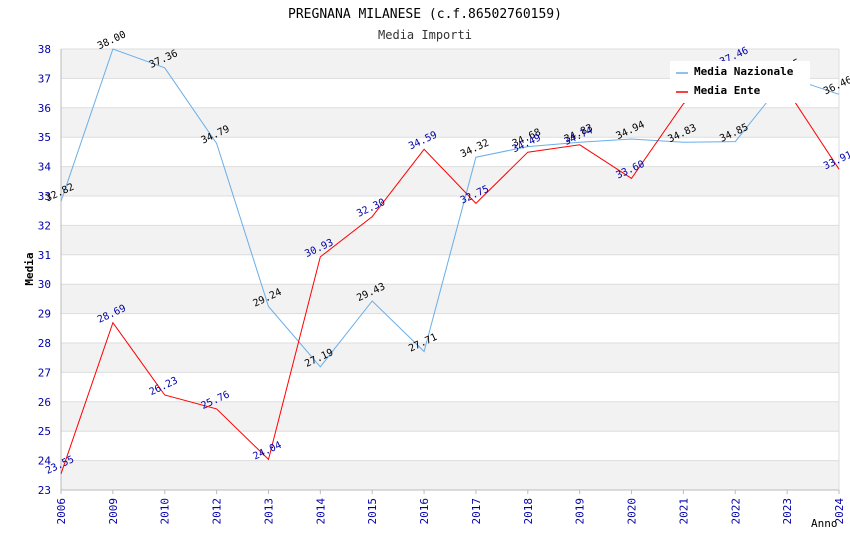  I want to click on y-tick-label: 24, so click(45, 461).